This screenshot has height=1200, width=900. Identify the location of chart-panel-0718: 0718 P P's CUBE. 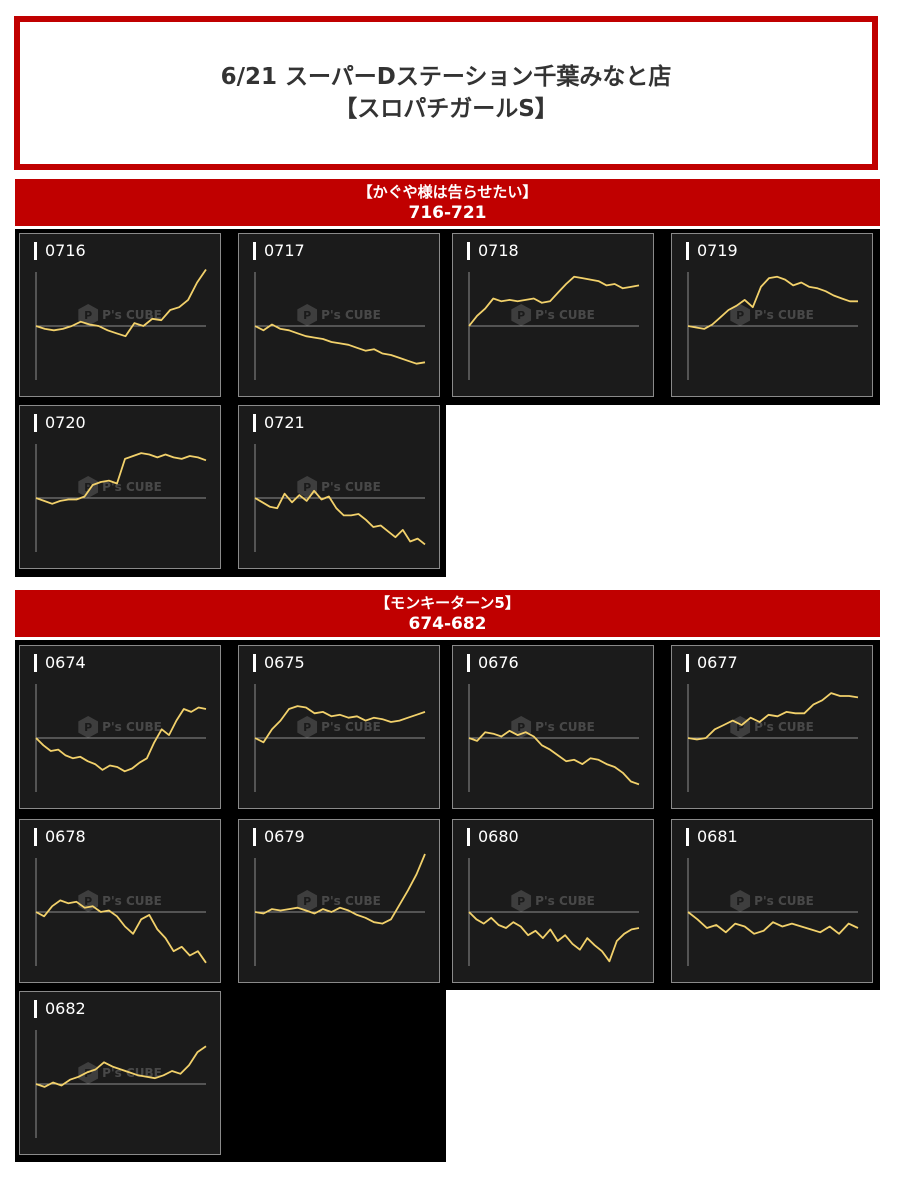
(553, 315).